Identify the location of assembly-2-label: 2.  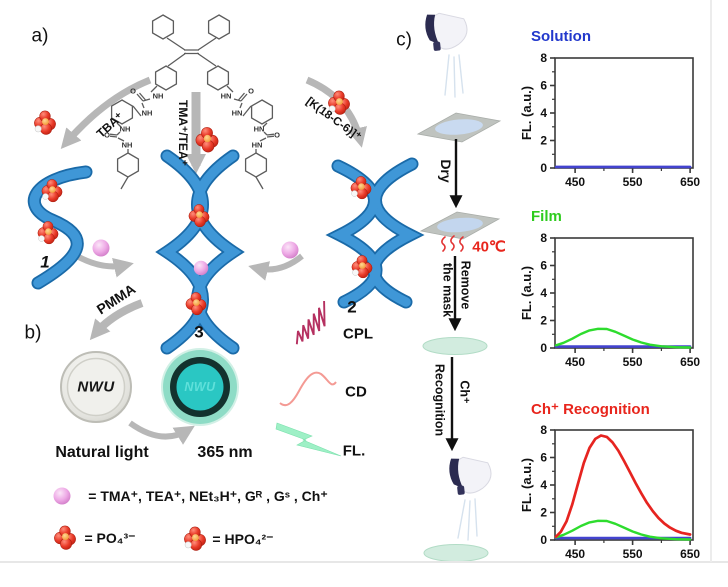
(352, 307).